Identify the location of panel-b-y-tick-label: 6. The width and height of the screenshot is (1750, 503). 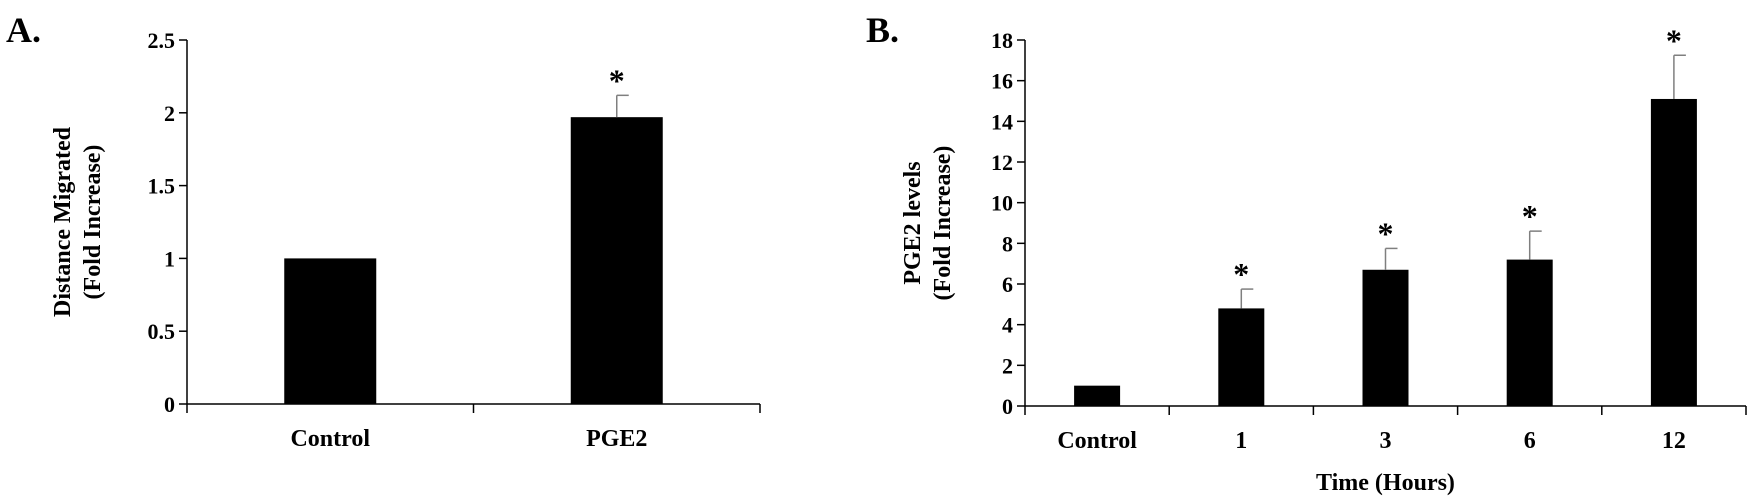
(1007, 284).